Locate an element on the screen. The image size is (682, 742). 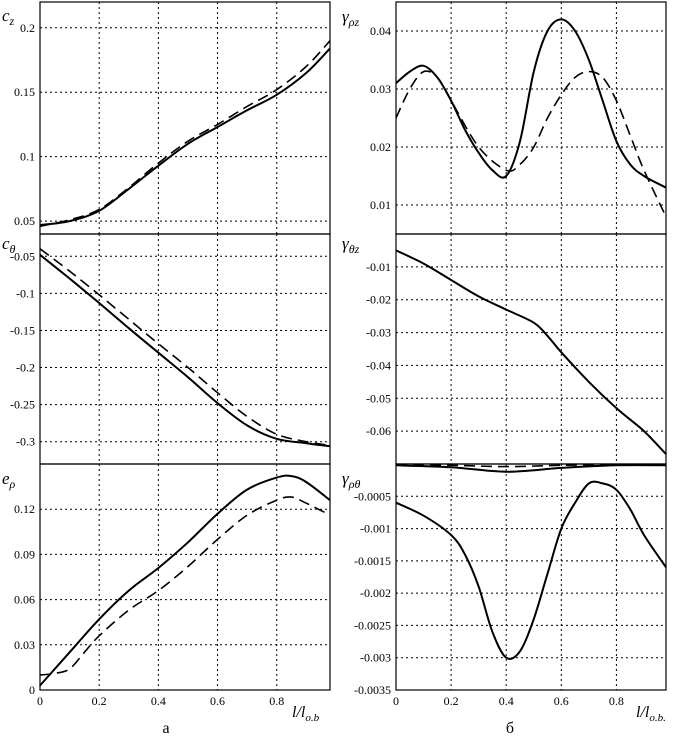
panel-gpz: 0.01 0.02 0.03 0.04 is located at coordinates (518, 118).